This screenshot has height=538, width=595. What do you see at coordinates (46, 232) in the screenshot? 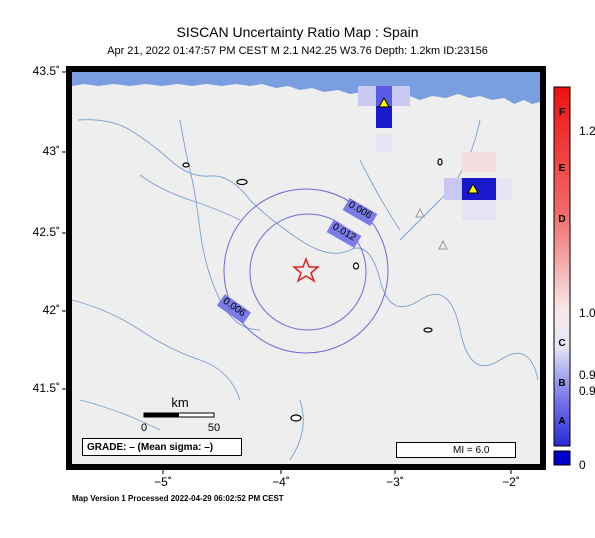
I see `lat-label: 42.5˚` at bounding box center [46, 232].